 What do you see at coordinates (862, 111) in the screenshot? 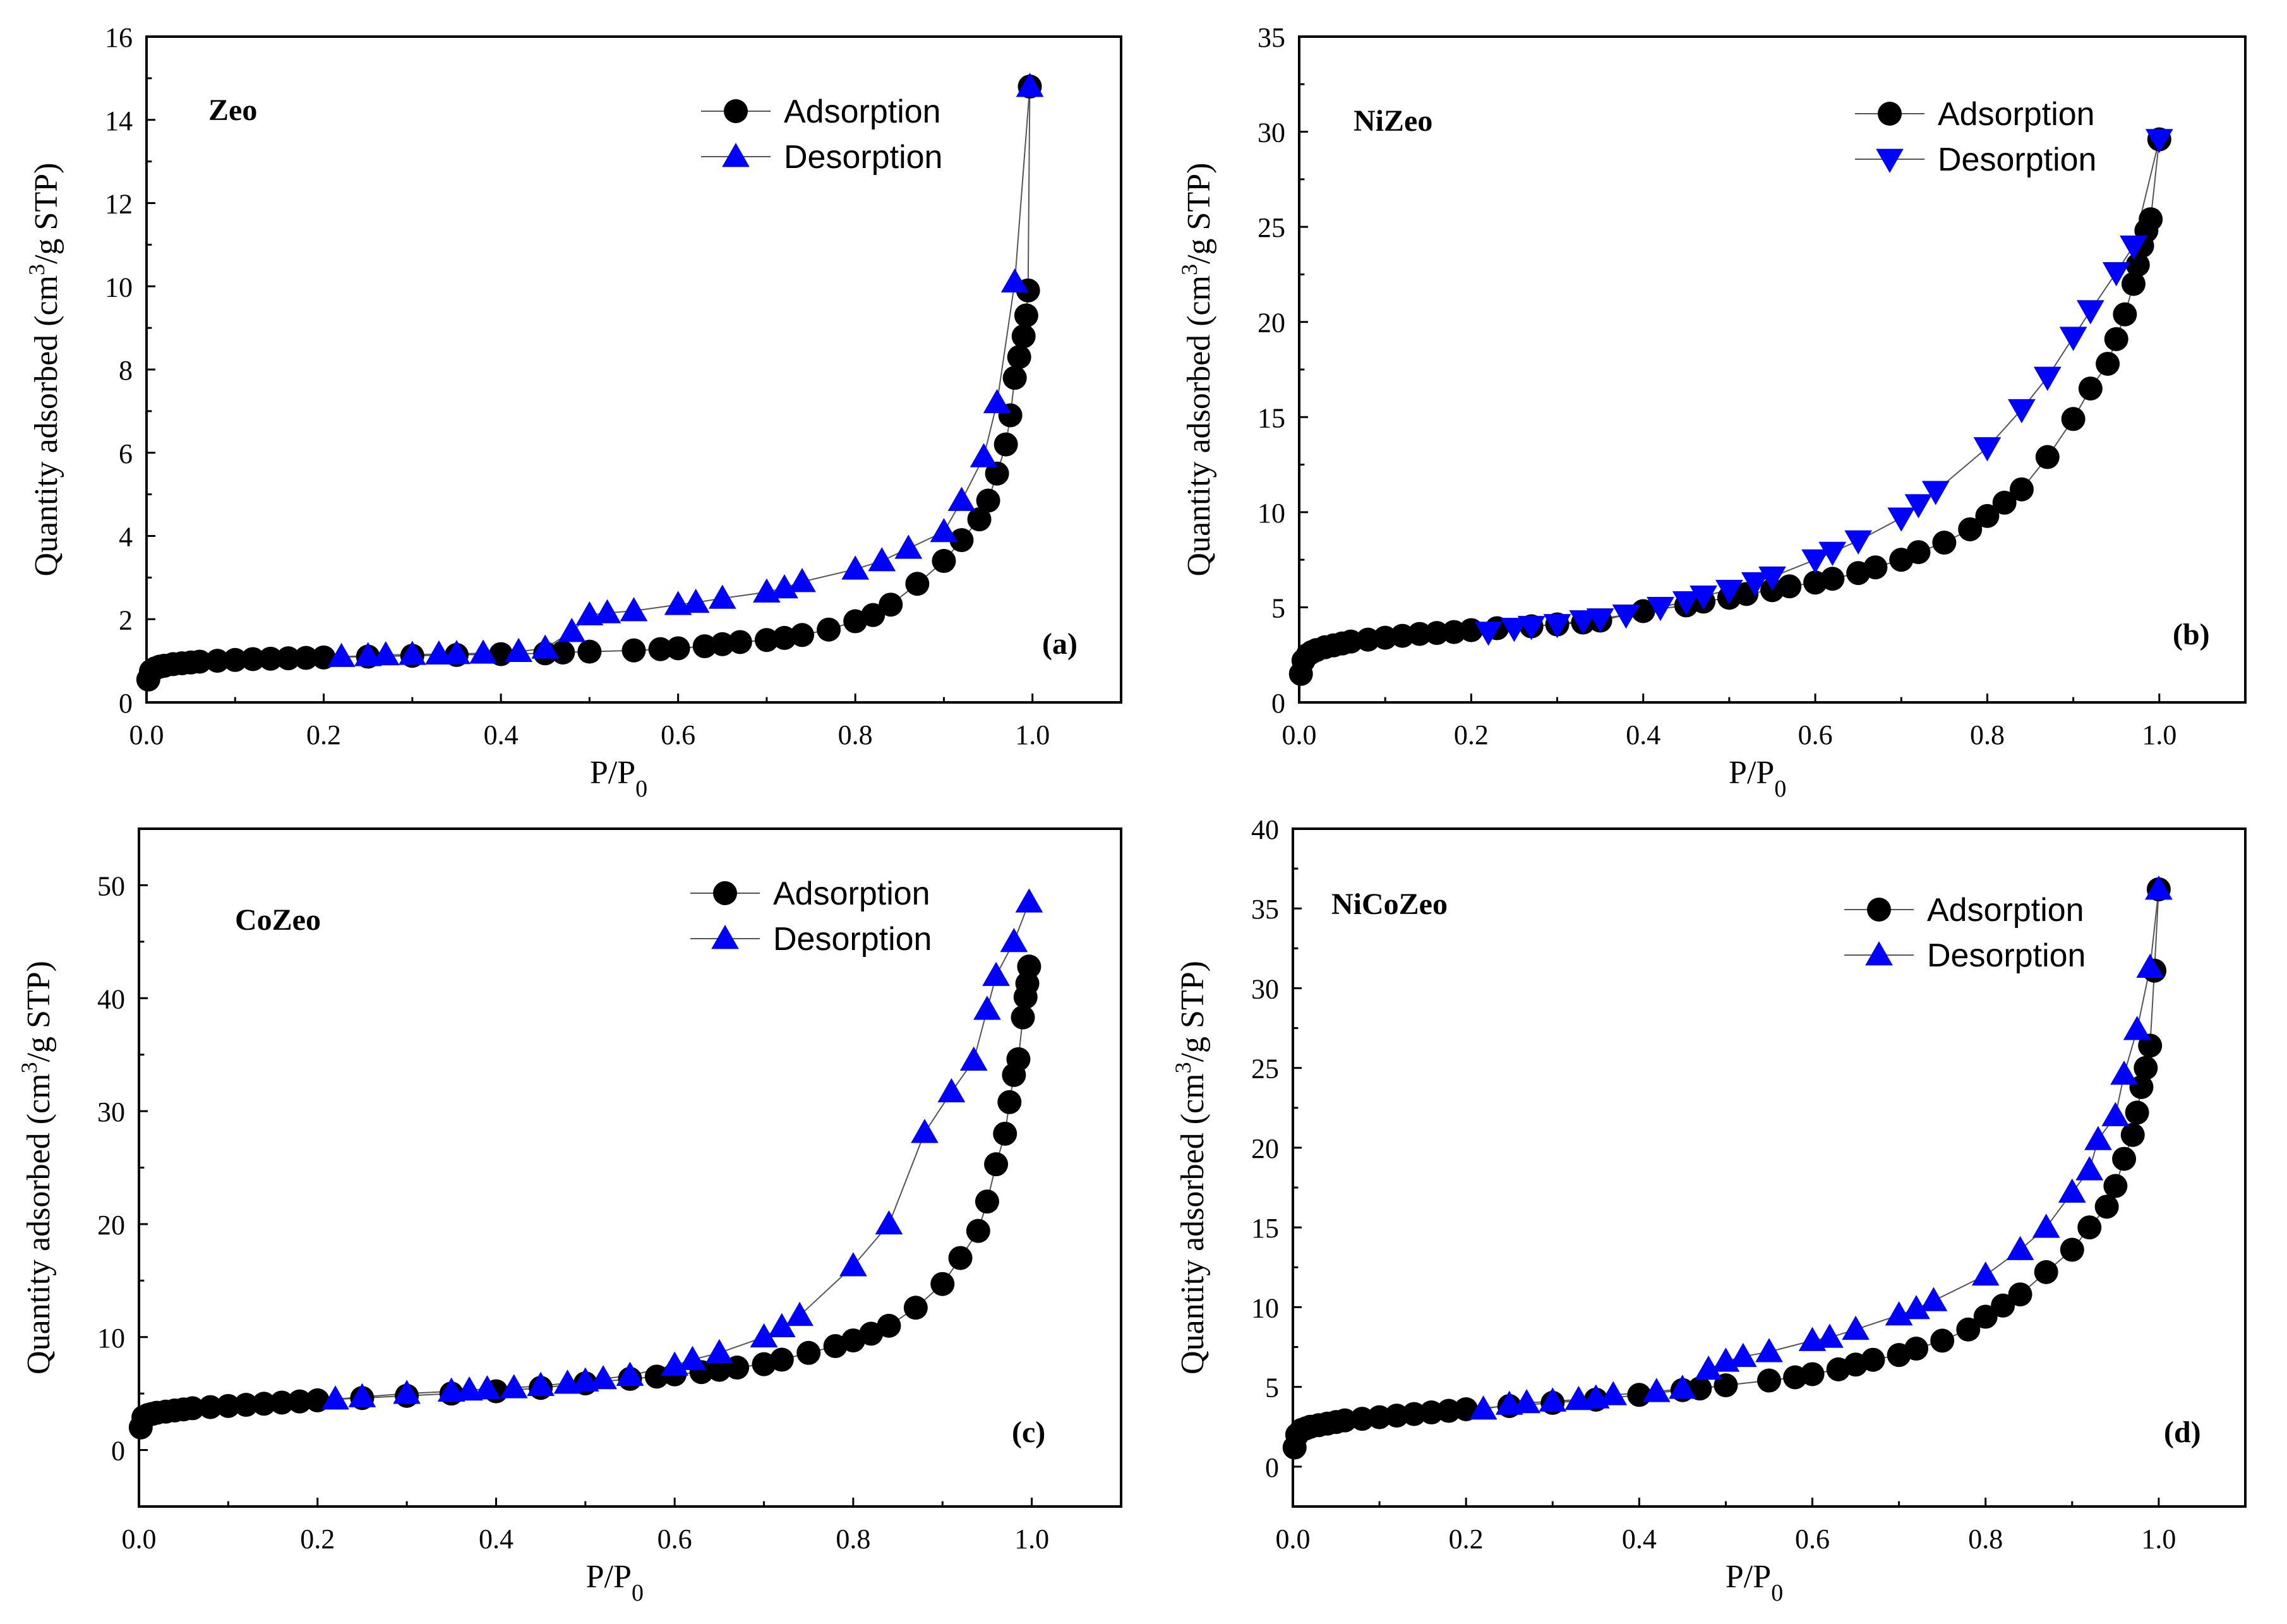
I see `legend-adsorption-label: Adsorption` at bounding box center [862, 111].